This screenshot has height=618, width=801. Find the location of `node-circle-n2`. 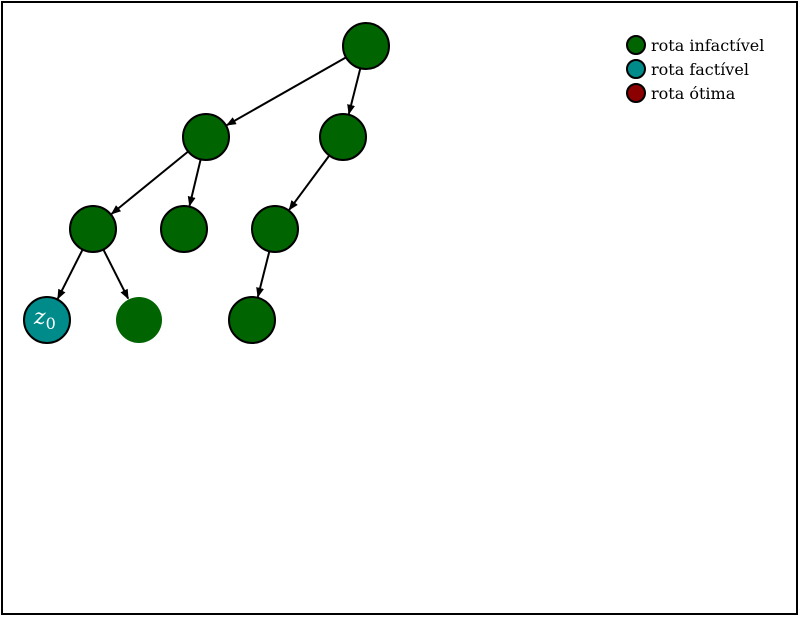

node-circle-n2 is located at coordinates (343, 137).